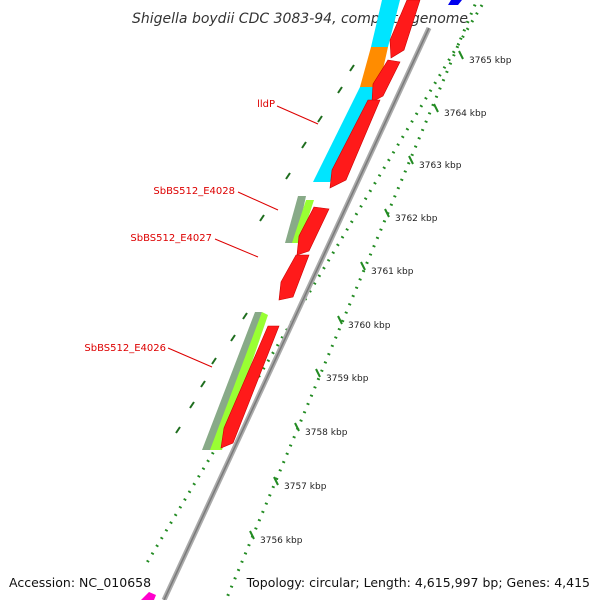 The image size is (600, 600). Describe the element at coordinates (326, 433) in the screenshot. I see `scale-label: 3758 kbp` at that location.